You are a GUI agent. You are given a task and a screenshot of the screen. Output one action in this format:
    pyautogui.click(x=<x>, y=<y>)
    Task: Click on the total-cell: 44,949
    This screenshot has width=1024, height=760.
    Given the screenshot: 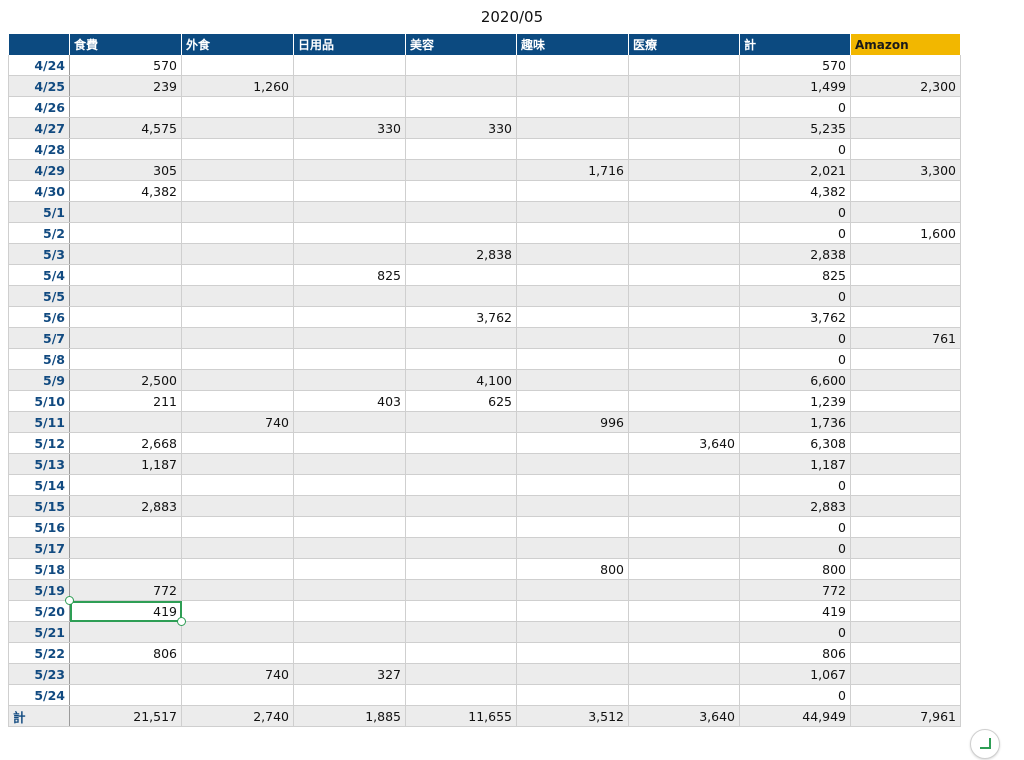 What is the action you would take?
    pyautogui.click(x=795, y=716)
    